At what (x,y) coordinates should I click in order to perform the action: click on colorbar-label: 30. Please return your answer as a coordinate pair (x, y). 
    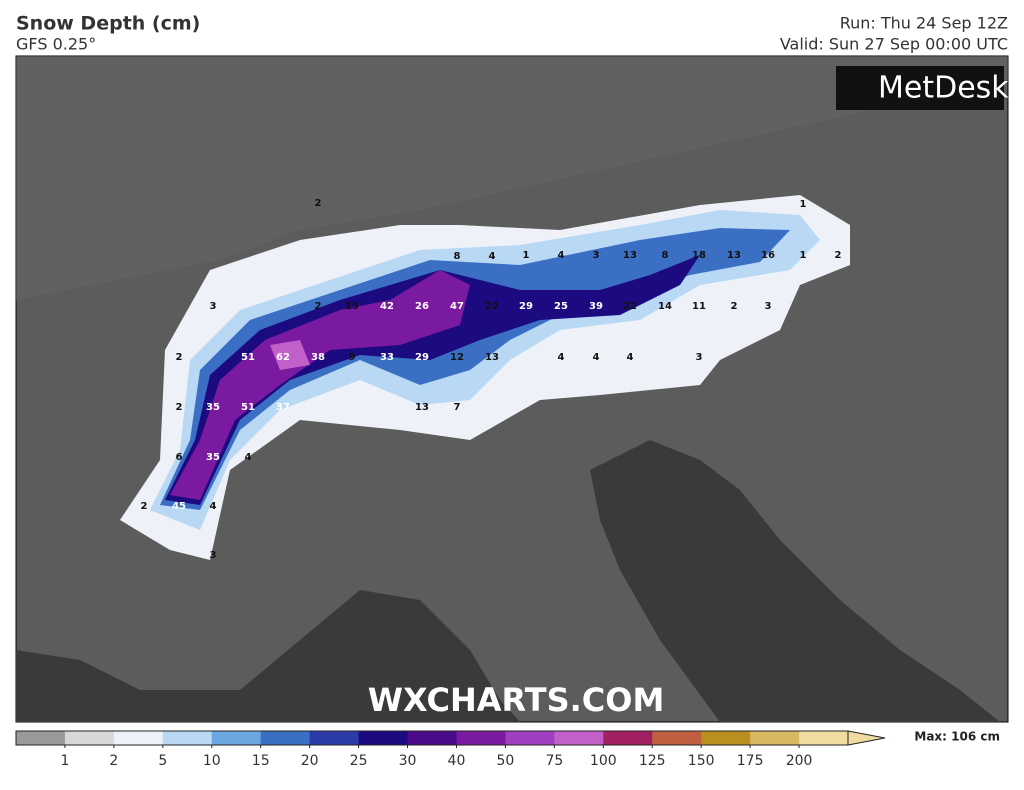
    Looking at the image, I should click on (408, 761).